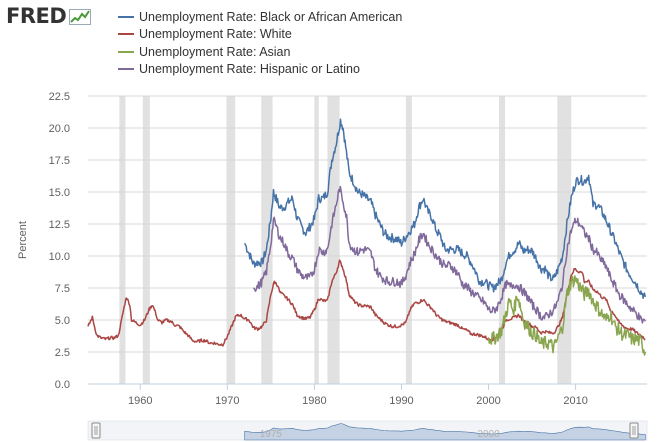  What do you see at coordinates (59, 225) in the screenshot?
I see `y-tick-label: 12.5` at bounding box center [59, 225].